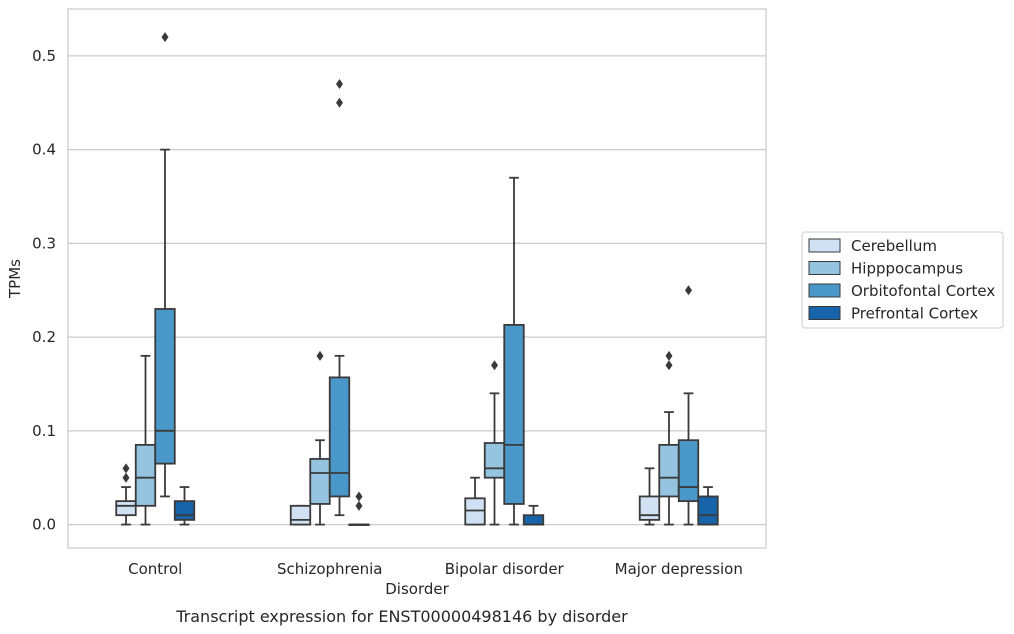  I want to click on x-tick-label: Bipolar disorder, so click(505, 569).